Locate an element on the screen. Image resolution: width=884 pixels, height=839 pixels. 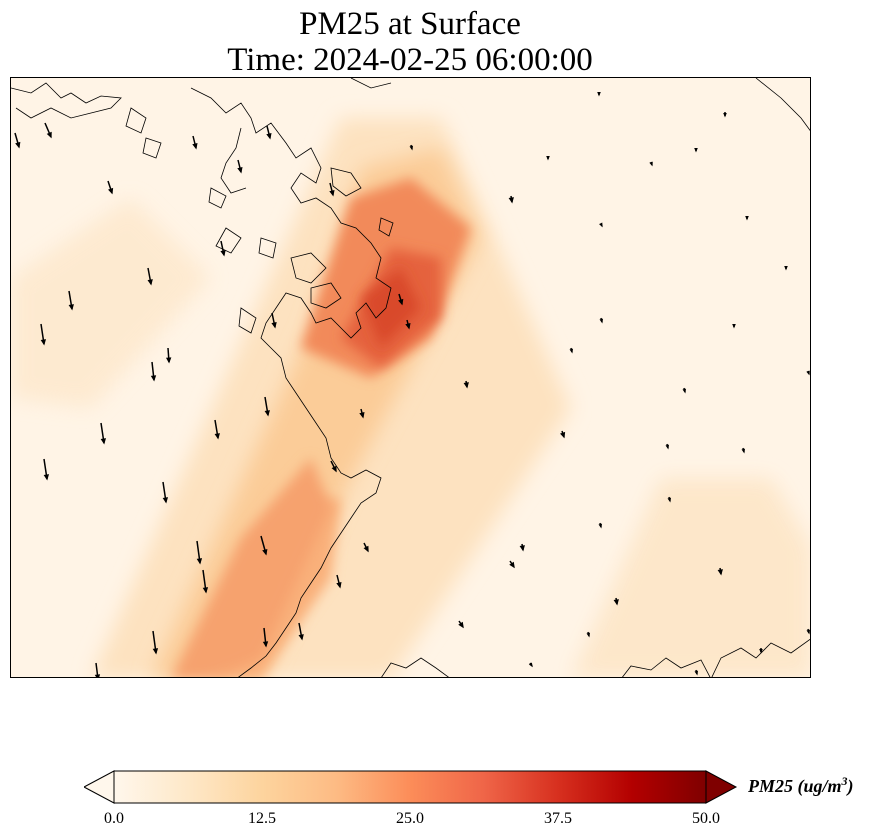
colorbar is located at coordinates (411, 790).